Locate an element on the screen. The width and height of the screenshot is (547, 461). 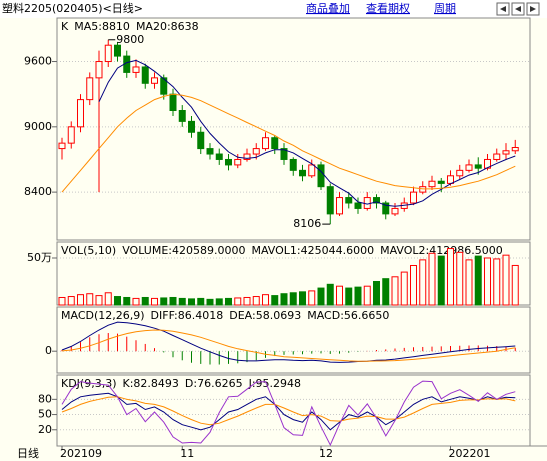
y-tick-label: 9600 is located at coordinates (38, 61).